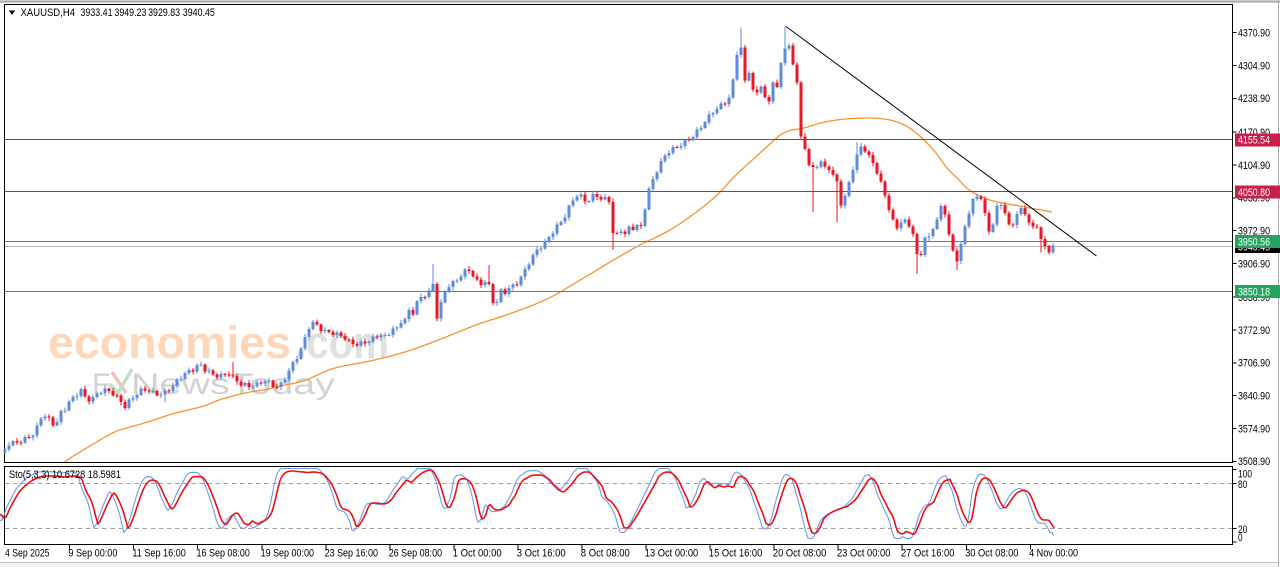  Describe the element at coordinates (1254, 141) in the screenshot. I see `svg-text: 4155.54` at that location.